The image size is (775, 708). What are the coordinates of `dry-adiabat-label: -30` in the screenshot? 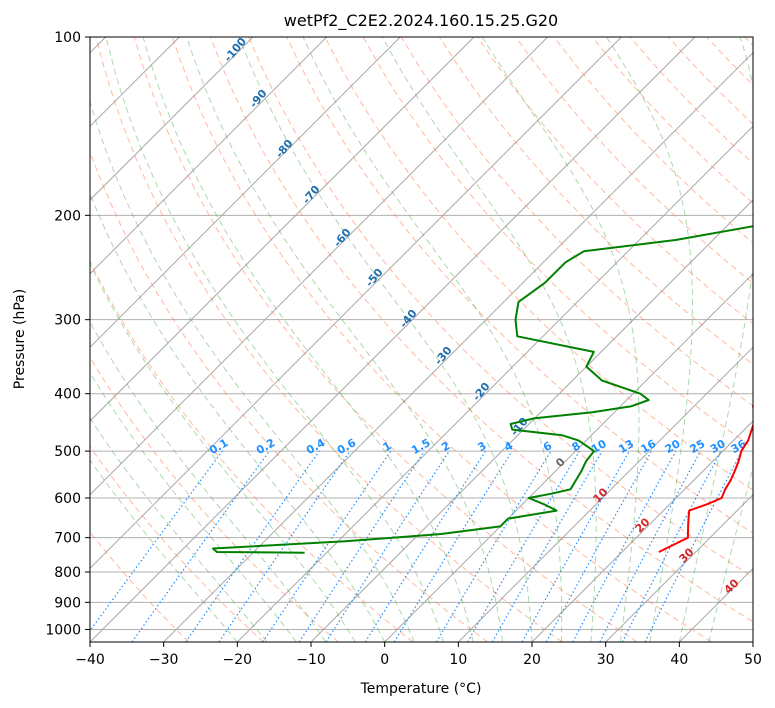 It's located at (443, 356).